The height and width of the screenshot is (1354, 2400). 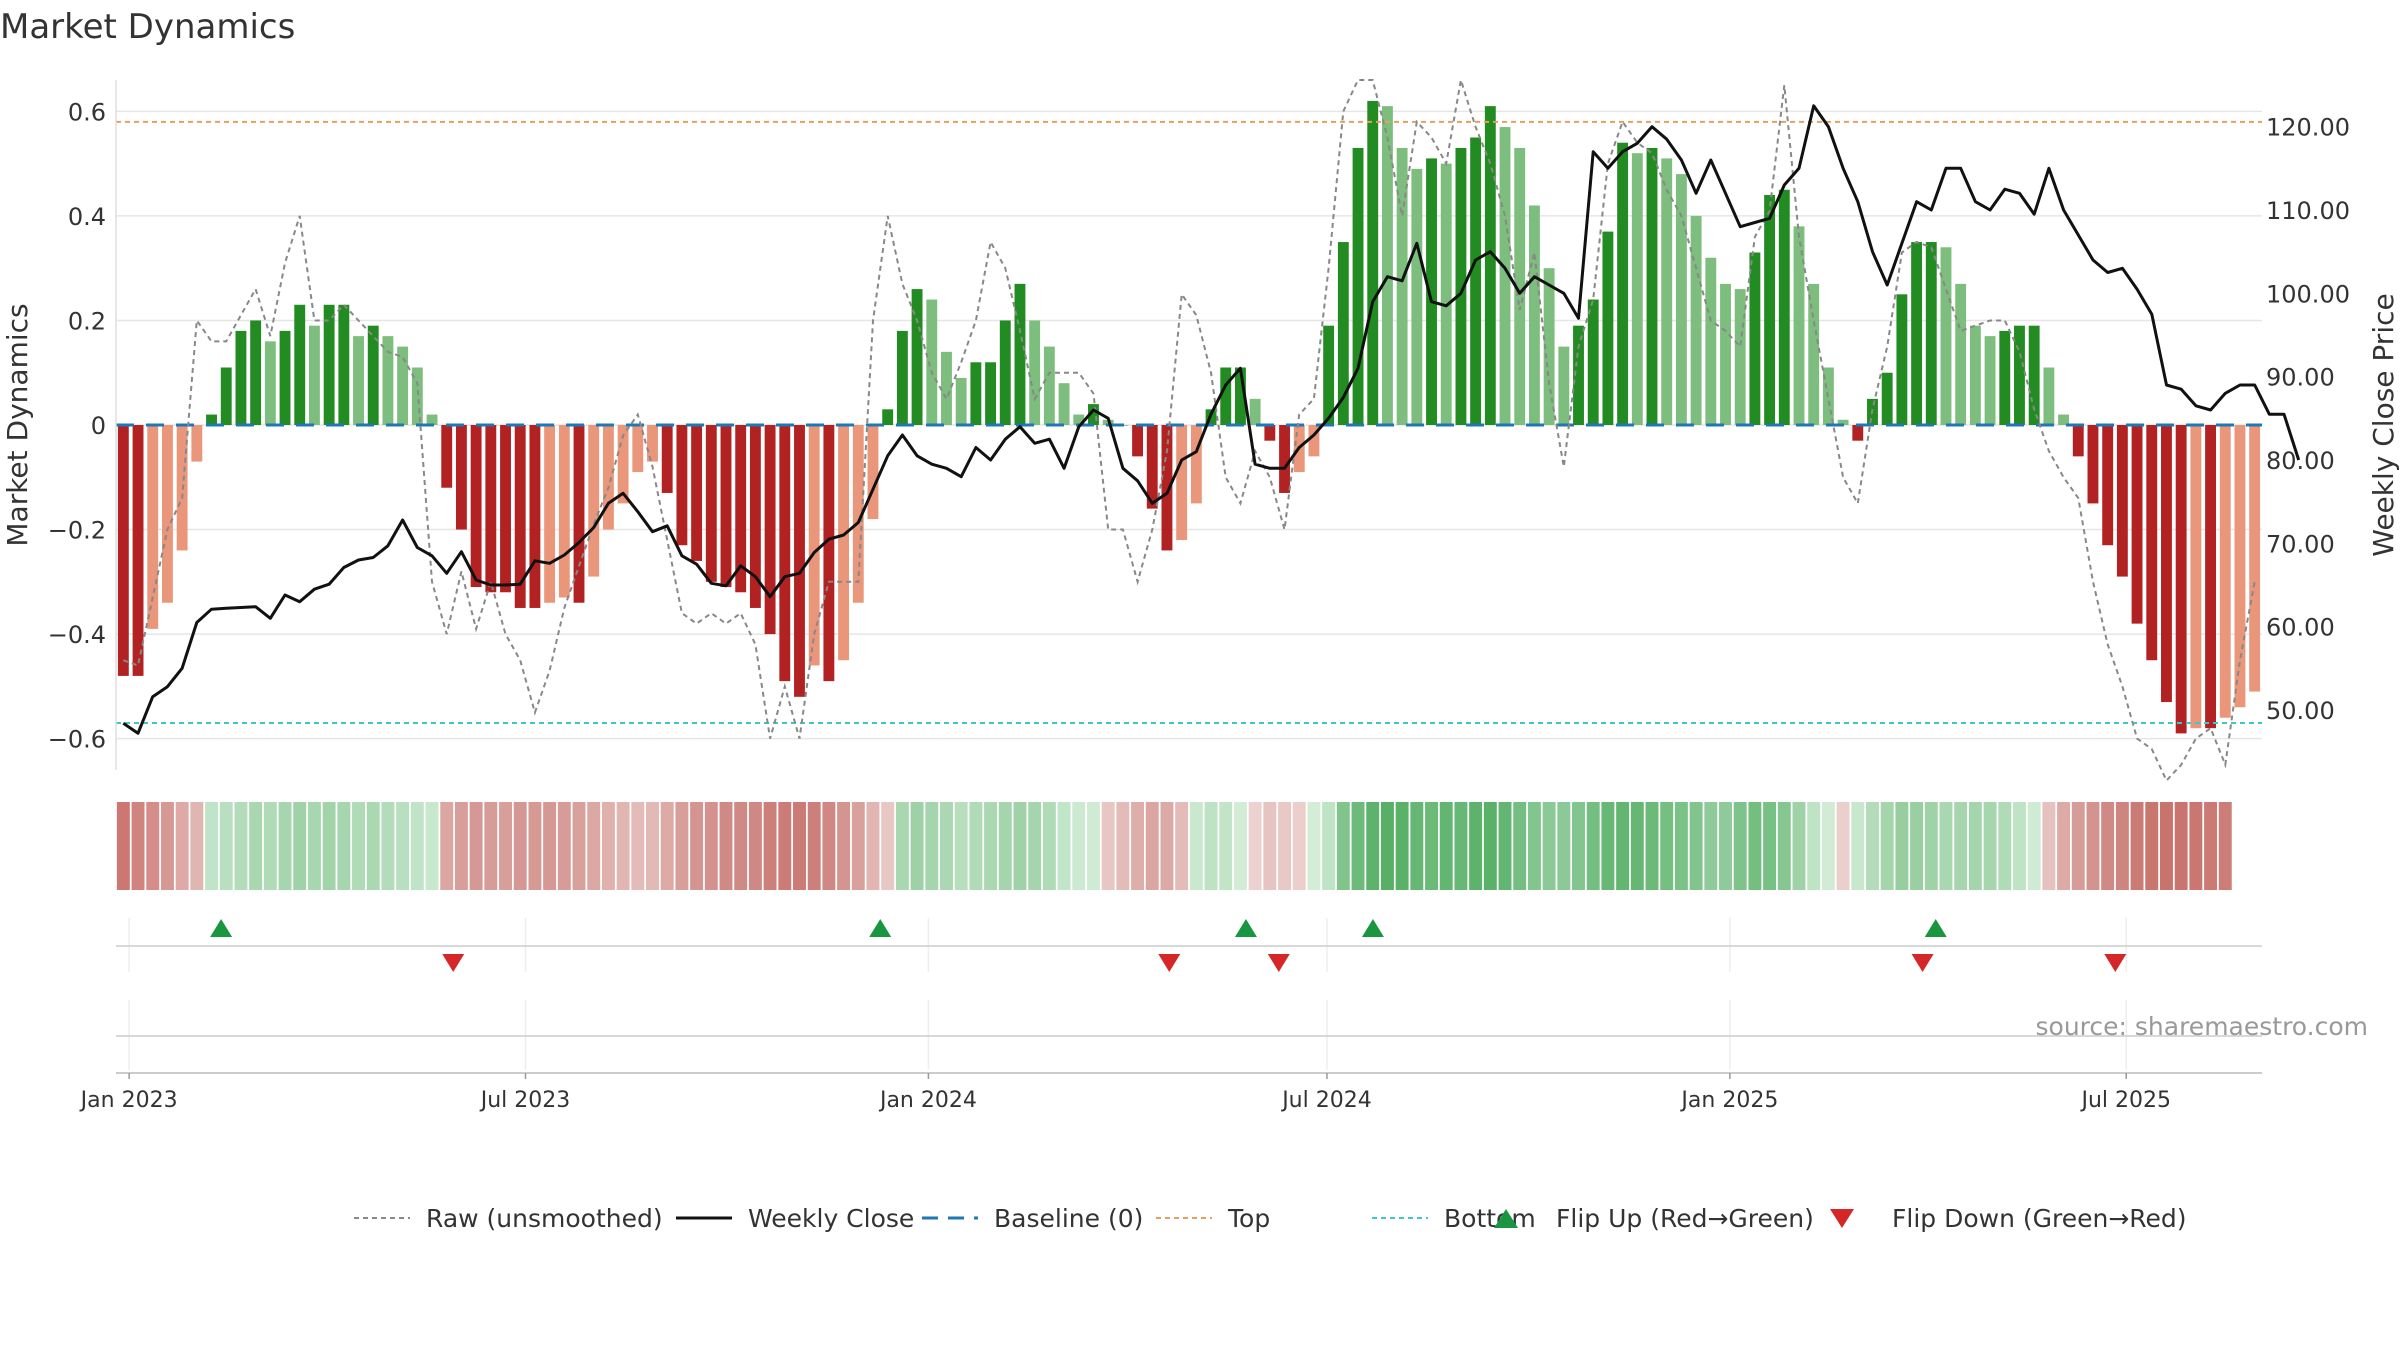 What do you see at coordinates (1068, 1218) in the screenshot?
I see `legend-label: Baseline (0)` at bounding box center [1068, 1218].